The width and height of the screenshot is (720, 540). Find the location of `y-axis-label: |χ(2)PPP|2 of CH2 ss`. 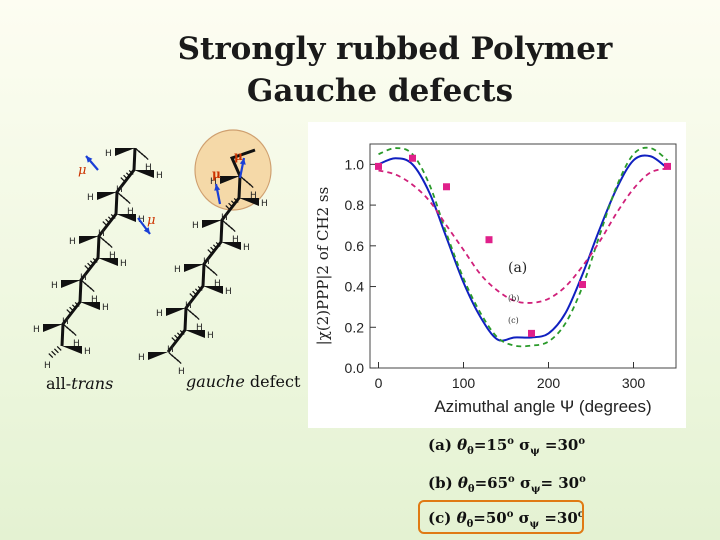

y-axis-label: |χ(2)PPP|2 of CH2 ss is located at coordinates (323, 266).